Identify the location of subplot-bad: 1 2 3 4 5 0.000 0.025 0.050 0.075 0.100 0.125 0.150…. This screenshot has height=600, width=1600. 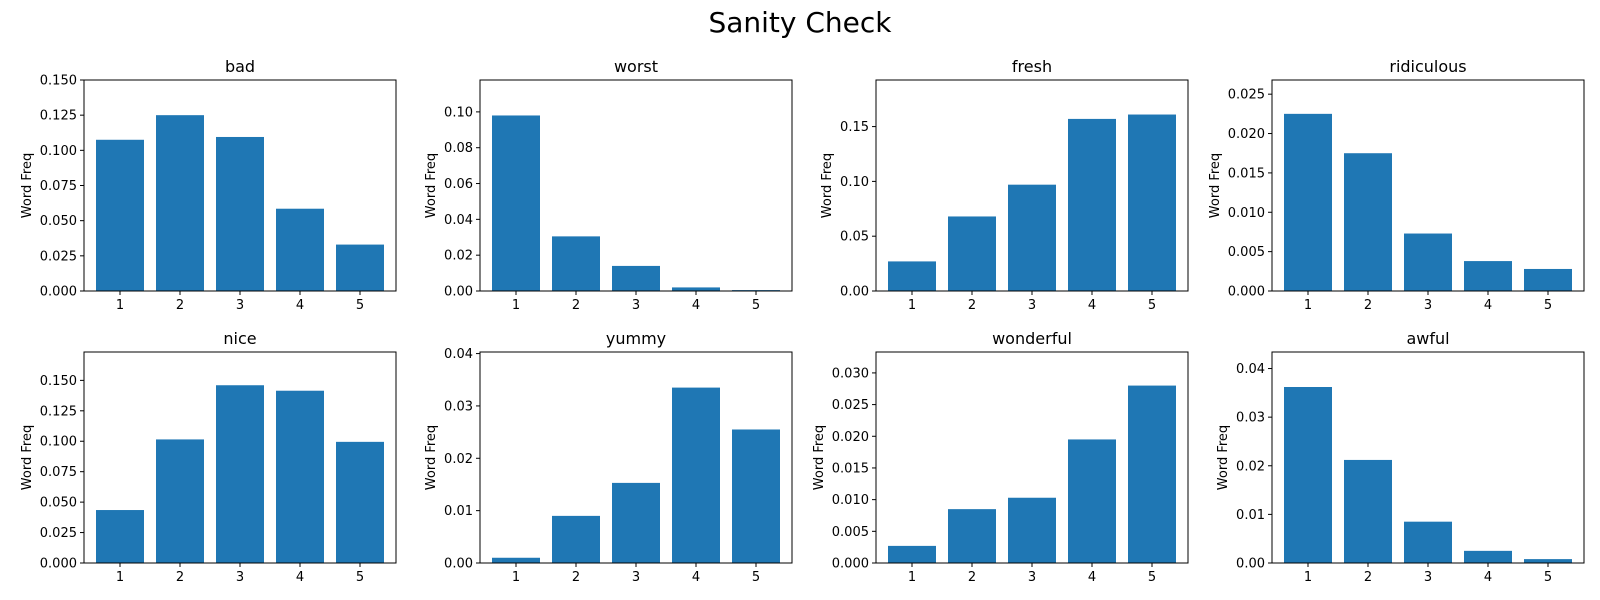
(208, 185).